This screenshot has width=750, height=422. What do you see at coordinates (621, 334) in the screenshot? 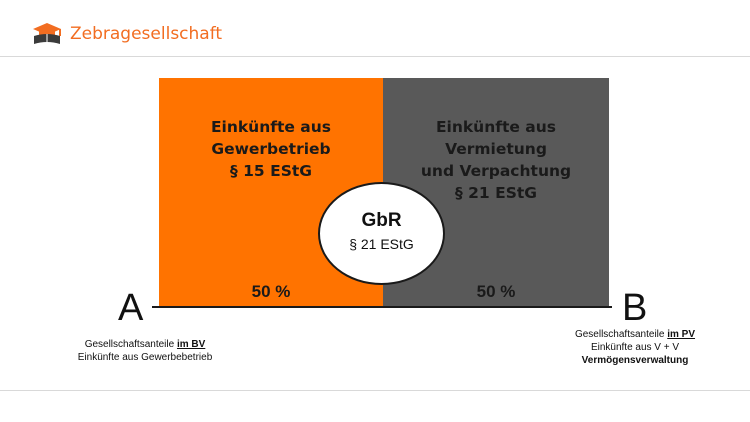
I see `party-b-line1-prefix: Gesellschaftsanteile` at bounding box center [621, 334].